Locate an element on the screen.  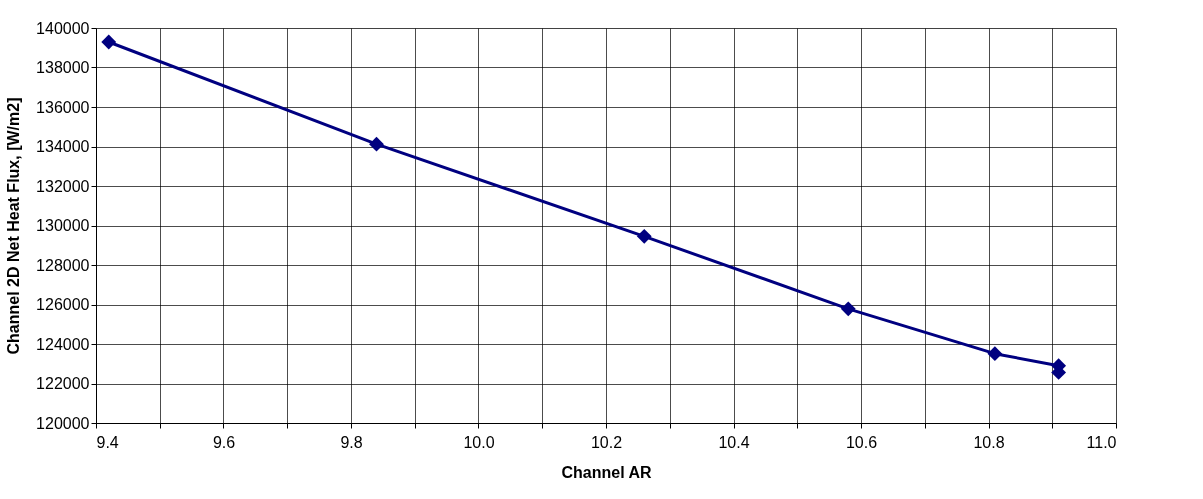
x-tick-label: 11.0 is located at coordinates (1101, 442).